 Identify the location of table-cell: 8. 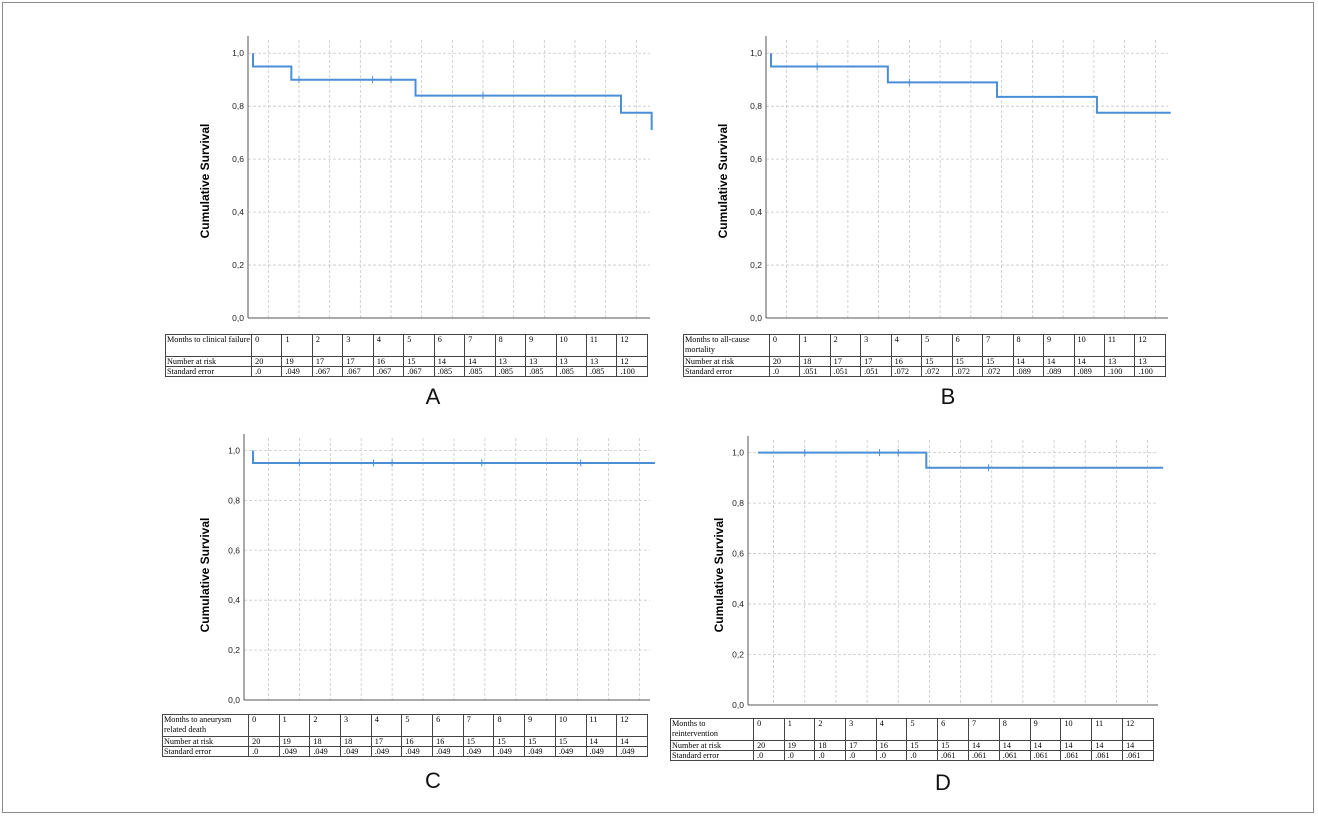
(510, 345).